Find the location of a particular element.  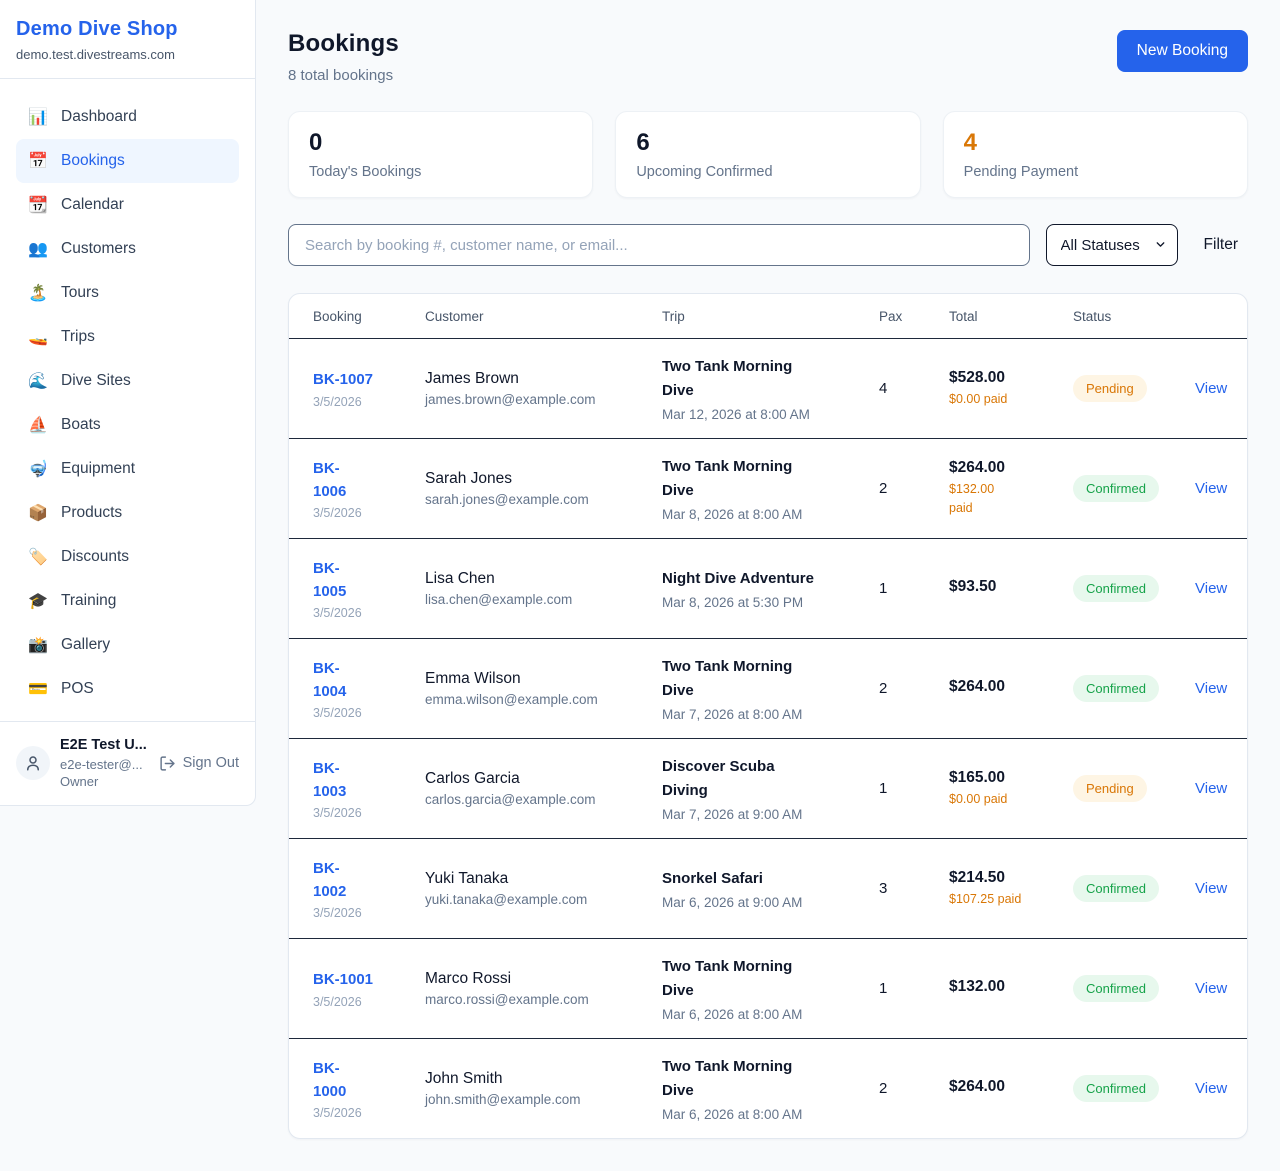

trip-datetime: Mar 8, 2026 at 5:30 PM is located at coordinates (733, 602).